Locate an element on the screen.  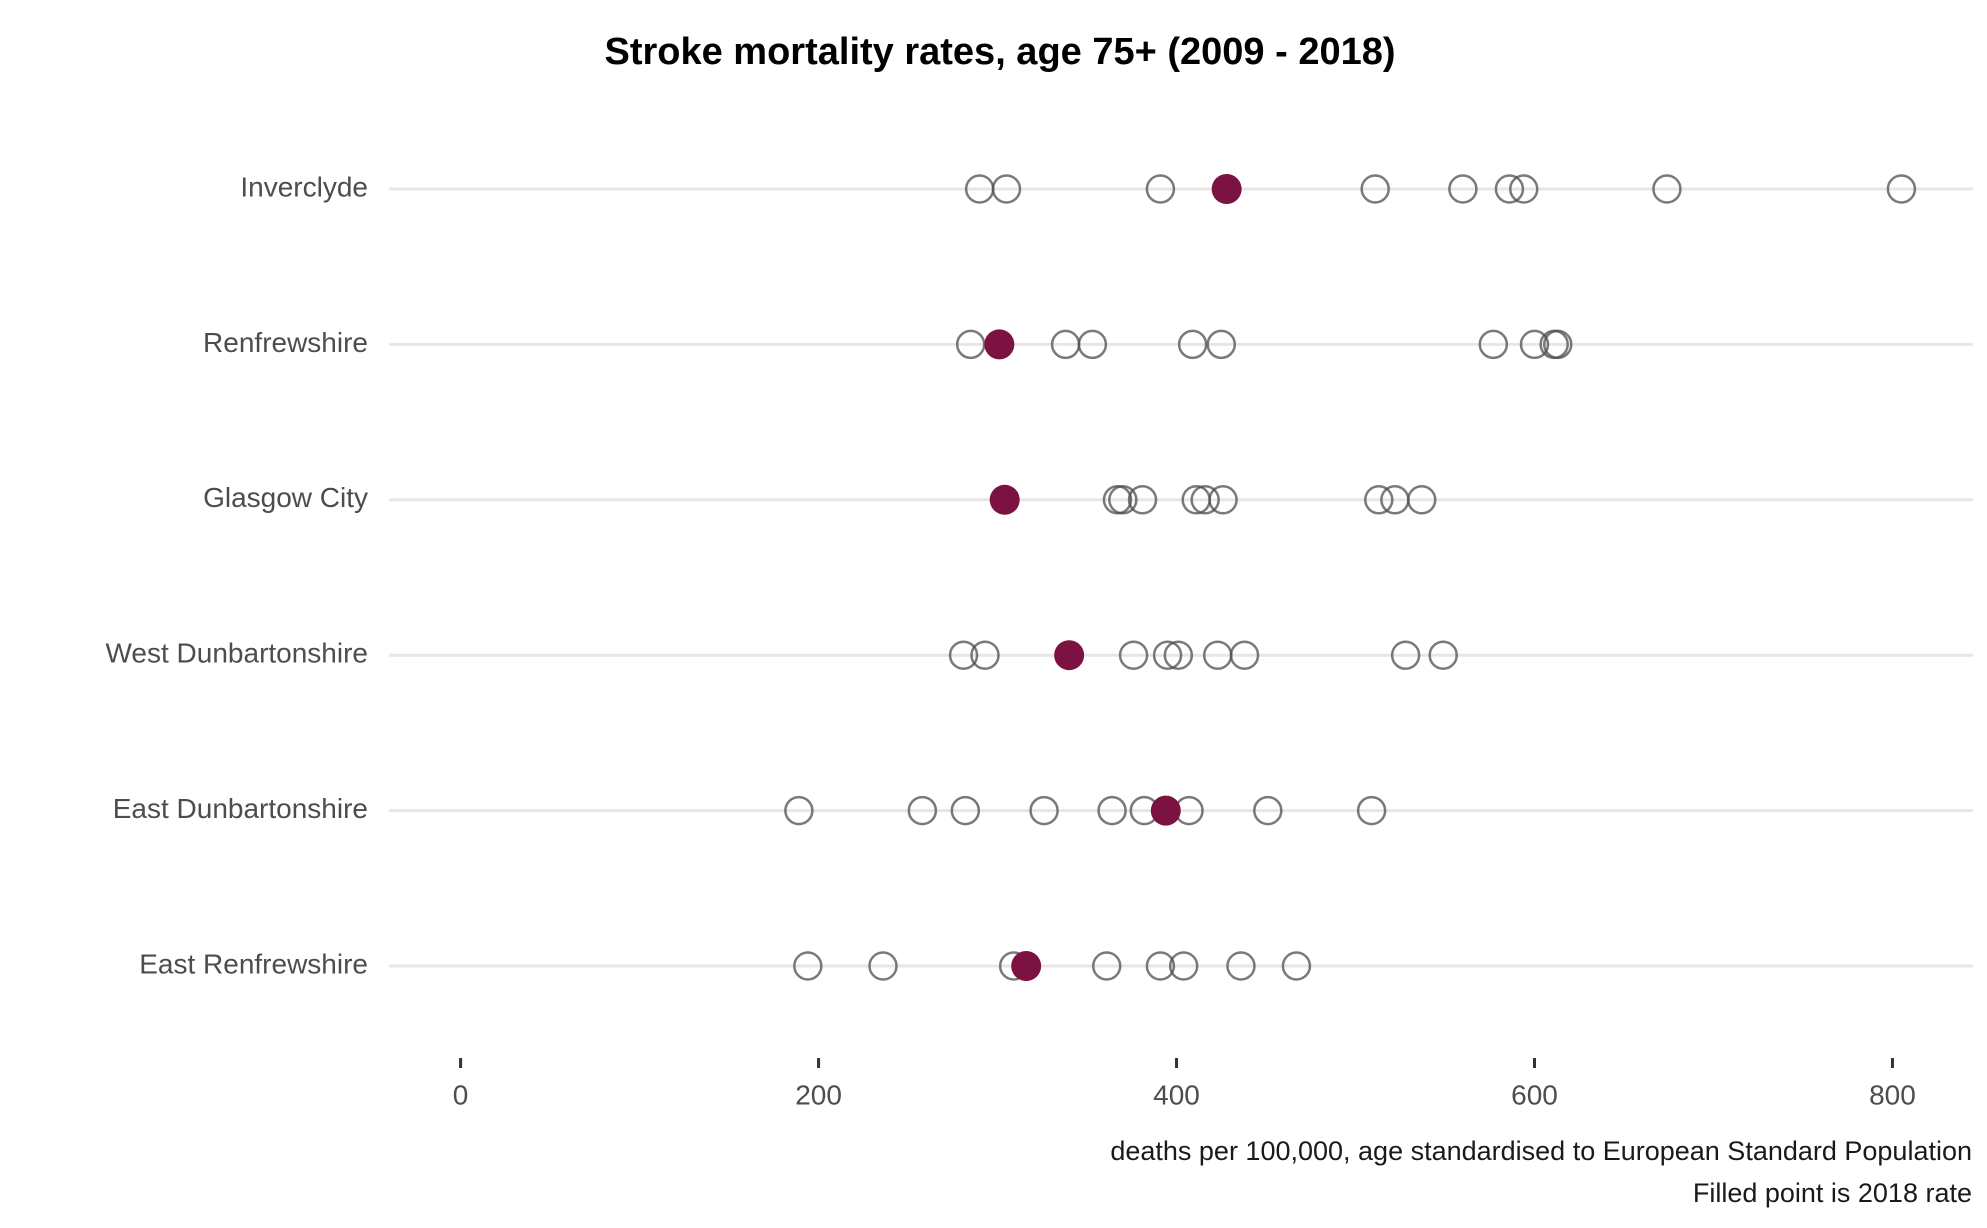
caption: Filled point is 2018 rate is located at coordinates (1832, 1193).